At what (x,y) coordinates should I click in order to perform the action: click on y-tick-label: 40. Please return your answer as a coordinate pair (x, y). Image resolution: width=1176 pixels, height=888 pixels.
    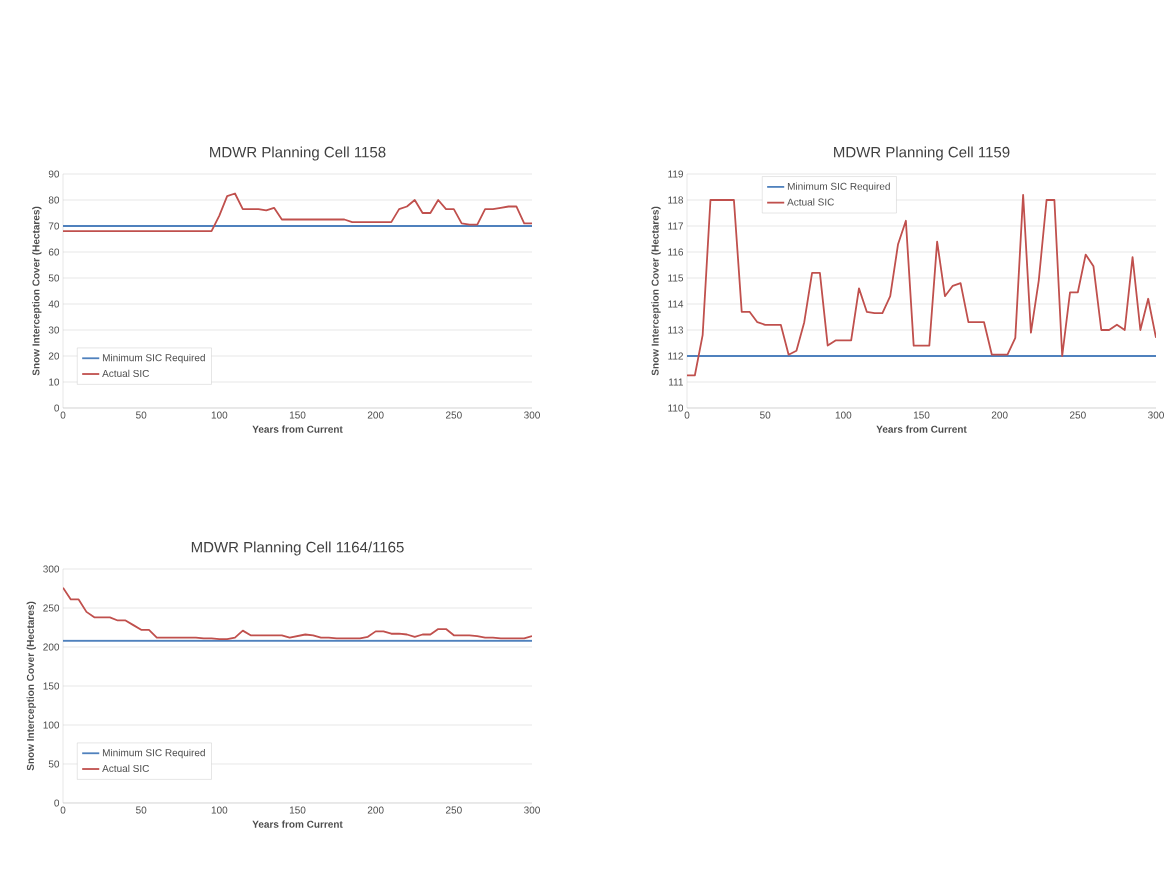
    Looking at the image, I should click on (54, 304).